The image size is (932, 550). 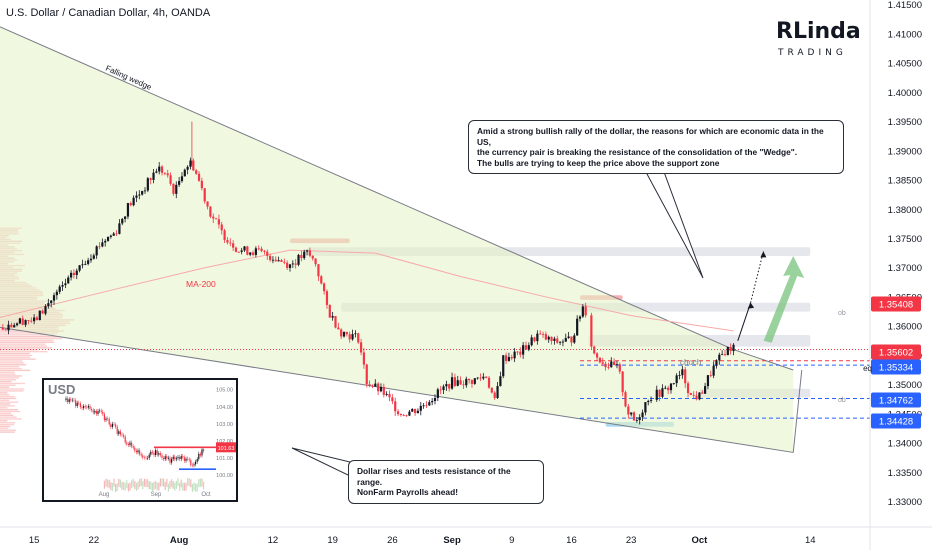 I want to click on x-tick-label: Oct, so click(x=699, y=540).